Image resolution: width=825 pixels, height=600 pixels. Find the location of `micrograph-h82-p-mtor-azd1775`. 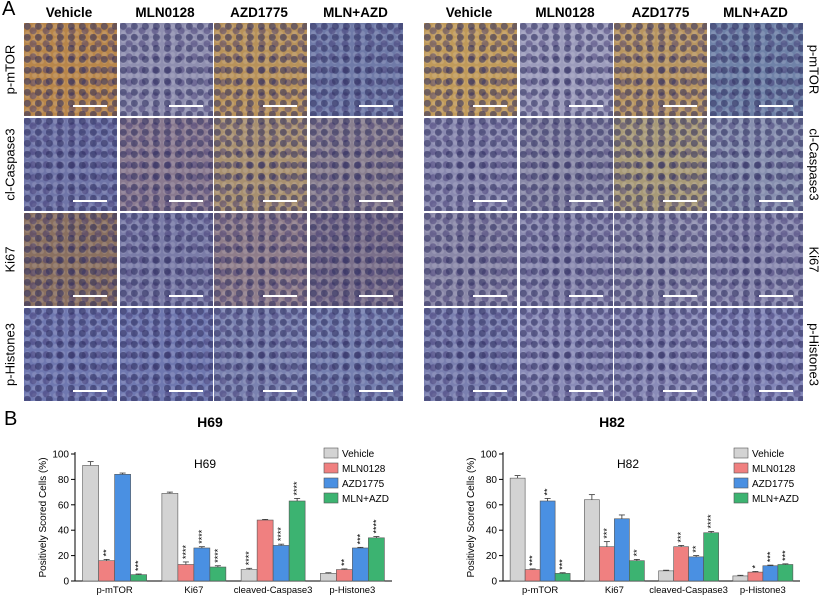

micrograph-h82-p-mtor-azd1775 is located at coordinates (660, 69).